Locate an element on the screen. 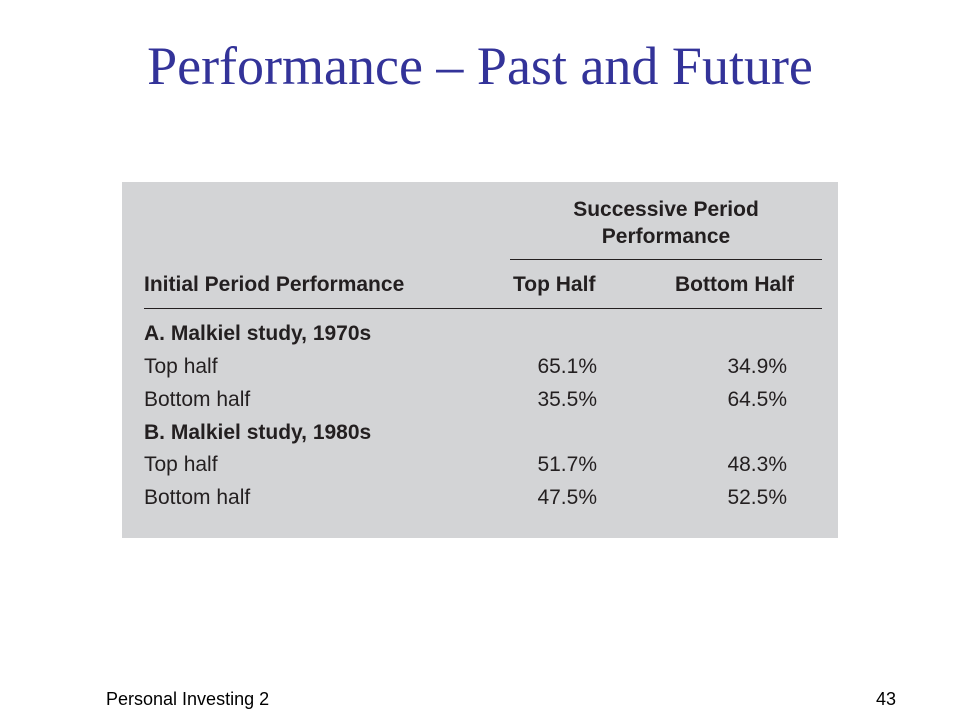 Image resolution: width=960 pixels, height=720 pixels. column-header-top-half: Top Half is located at coordinates (554, 284).